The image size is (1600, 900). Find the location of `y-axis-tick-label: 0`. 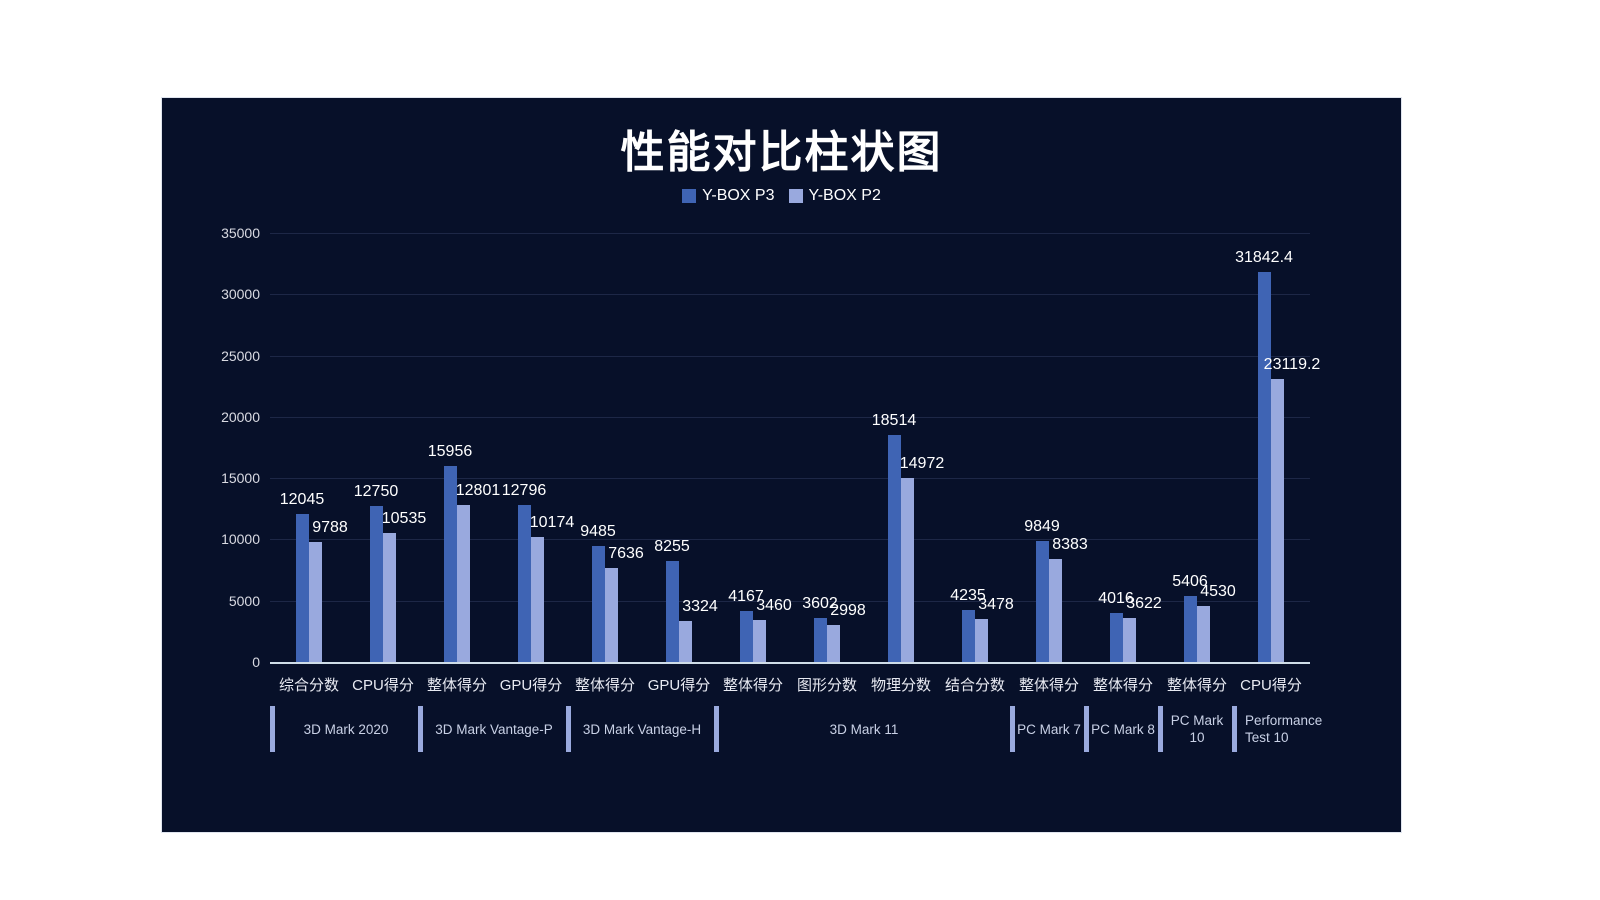

y-axis-tick-label: 0 is located at coordinates (256, 662).